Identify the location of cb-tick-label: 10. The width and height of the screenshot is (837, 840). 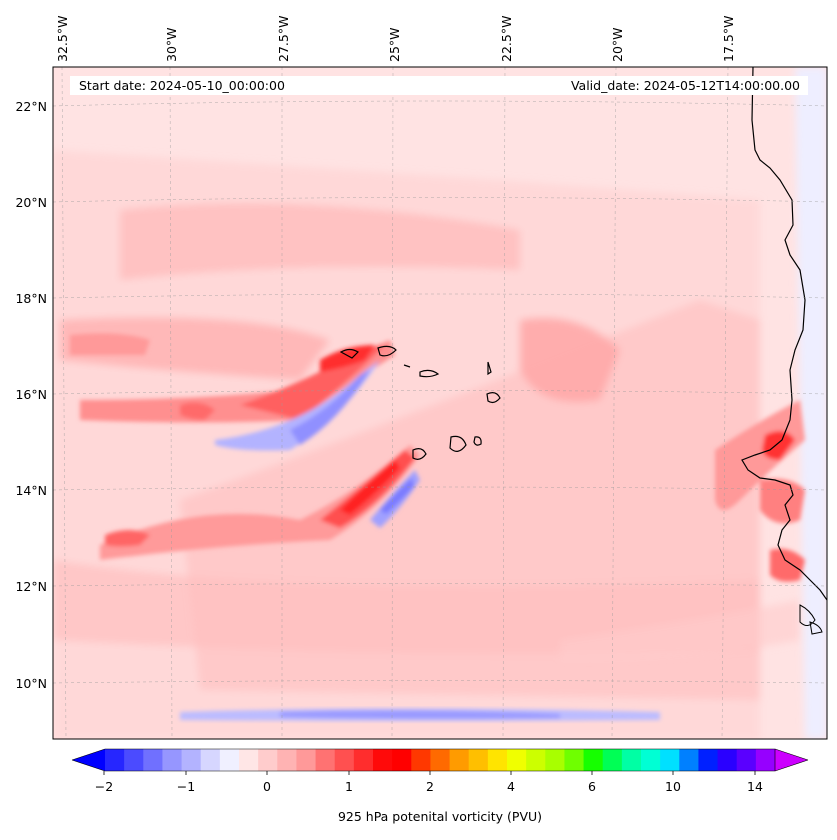
(673, 786).